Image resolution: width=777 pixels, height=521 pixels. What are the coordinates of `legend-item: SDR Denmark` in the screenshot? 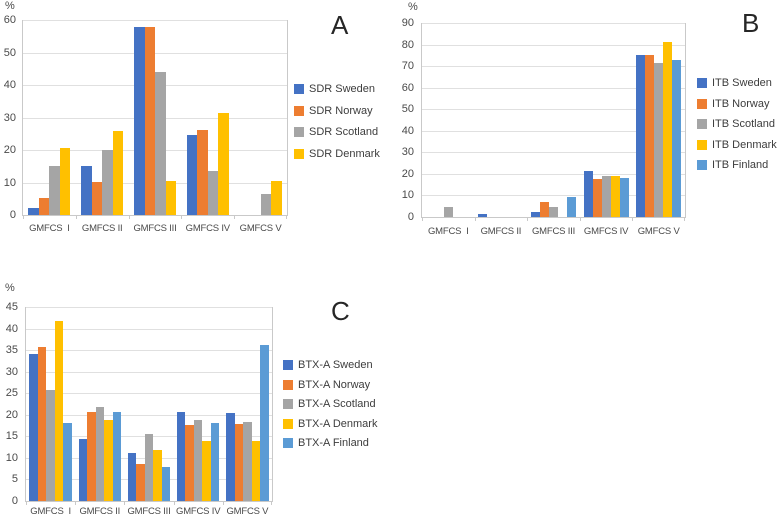 It's located at (337, 154).